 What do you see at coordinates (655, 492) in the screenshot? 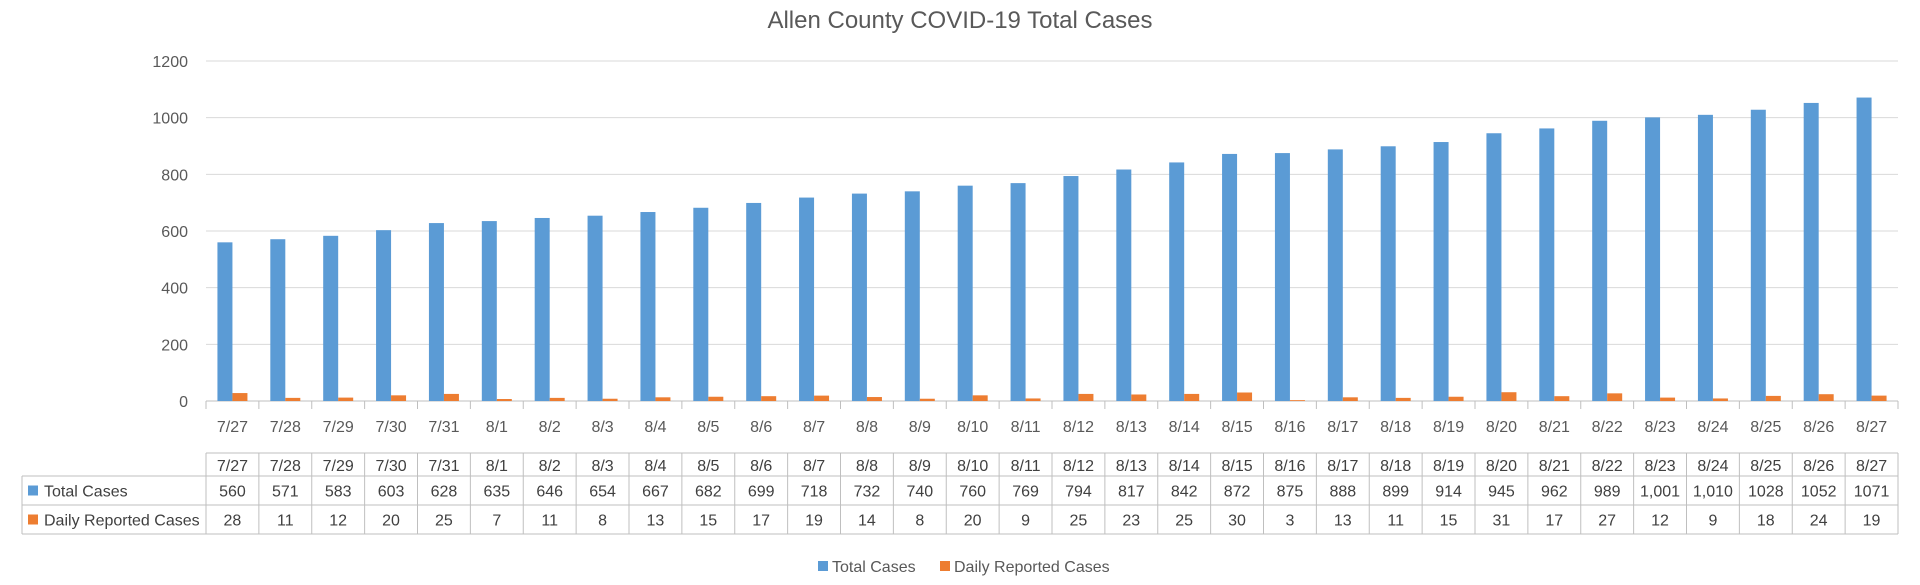
I see `table-value-cell: 667` at bounding box center [655, 492].